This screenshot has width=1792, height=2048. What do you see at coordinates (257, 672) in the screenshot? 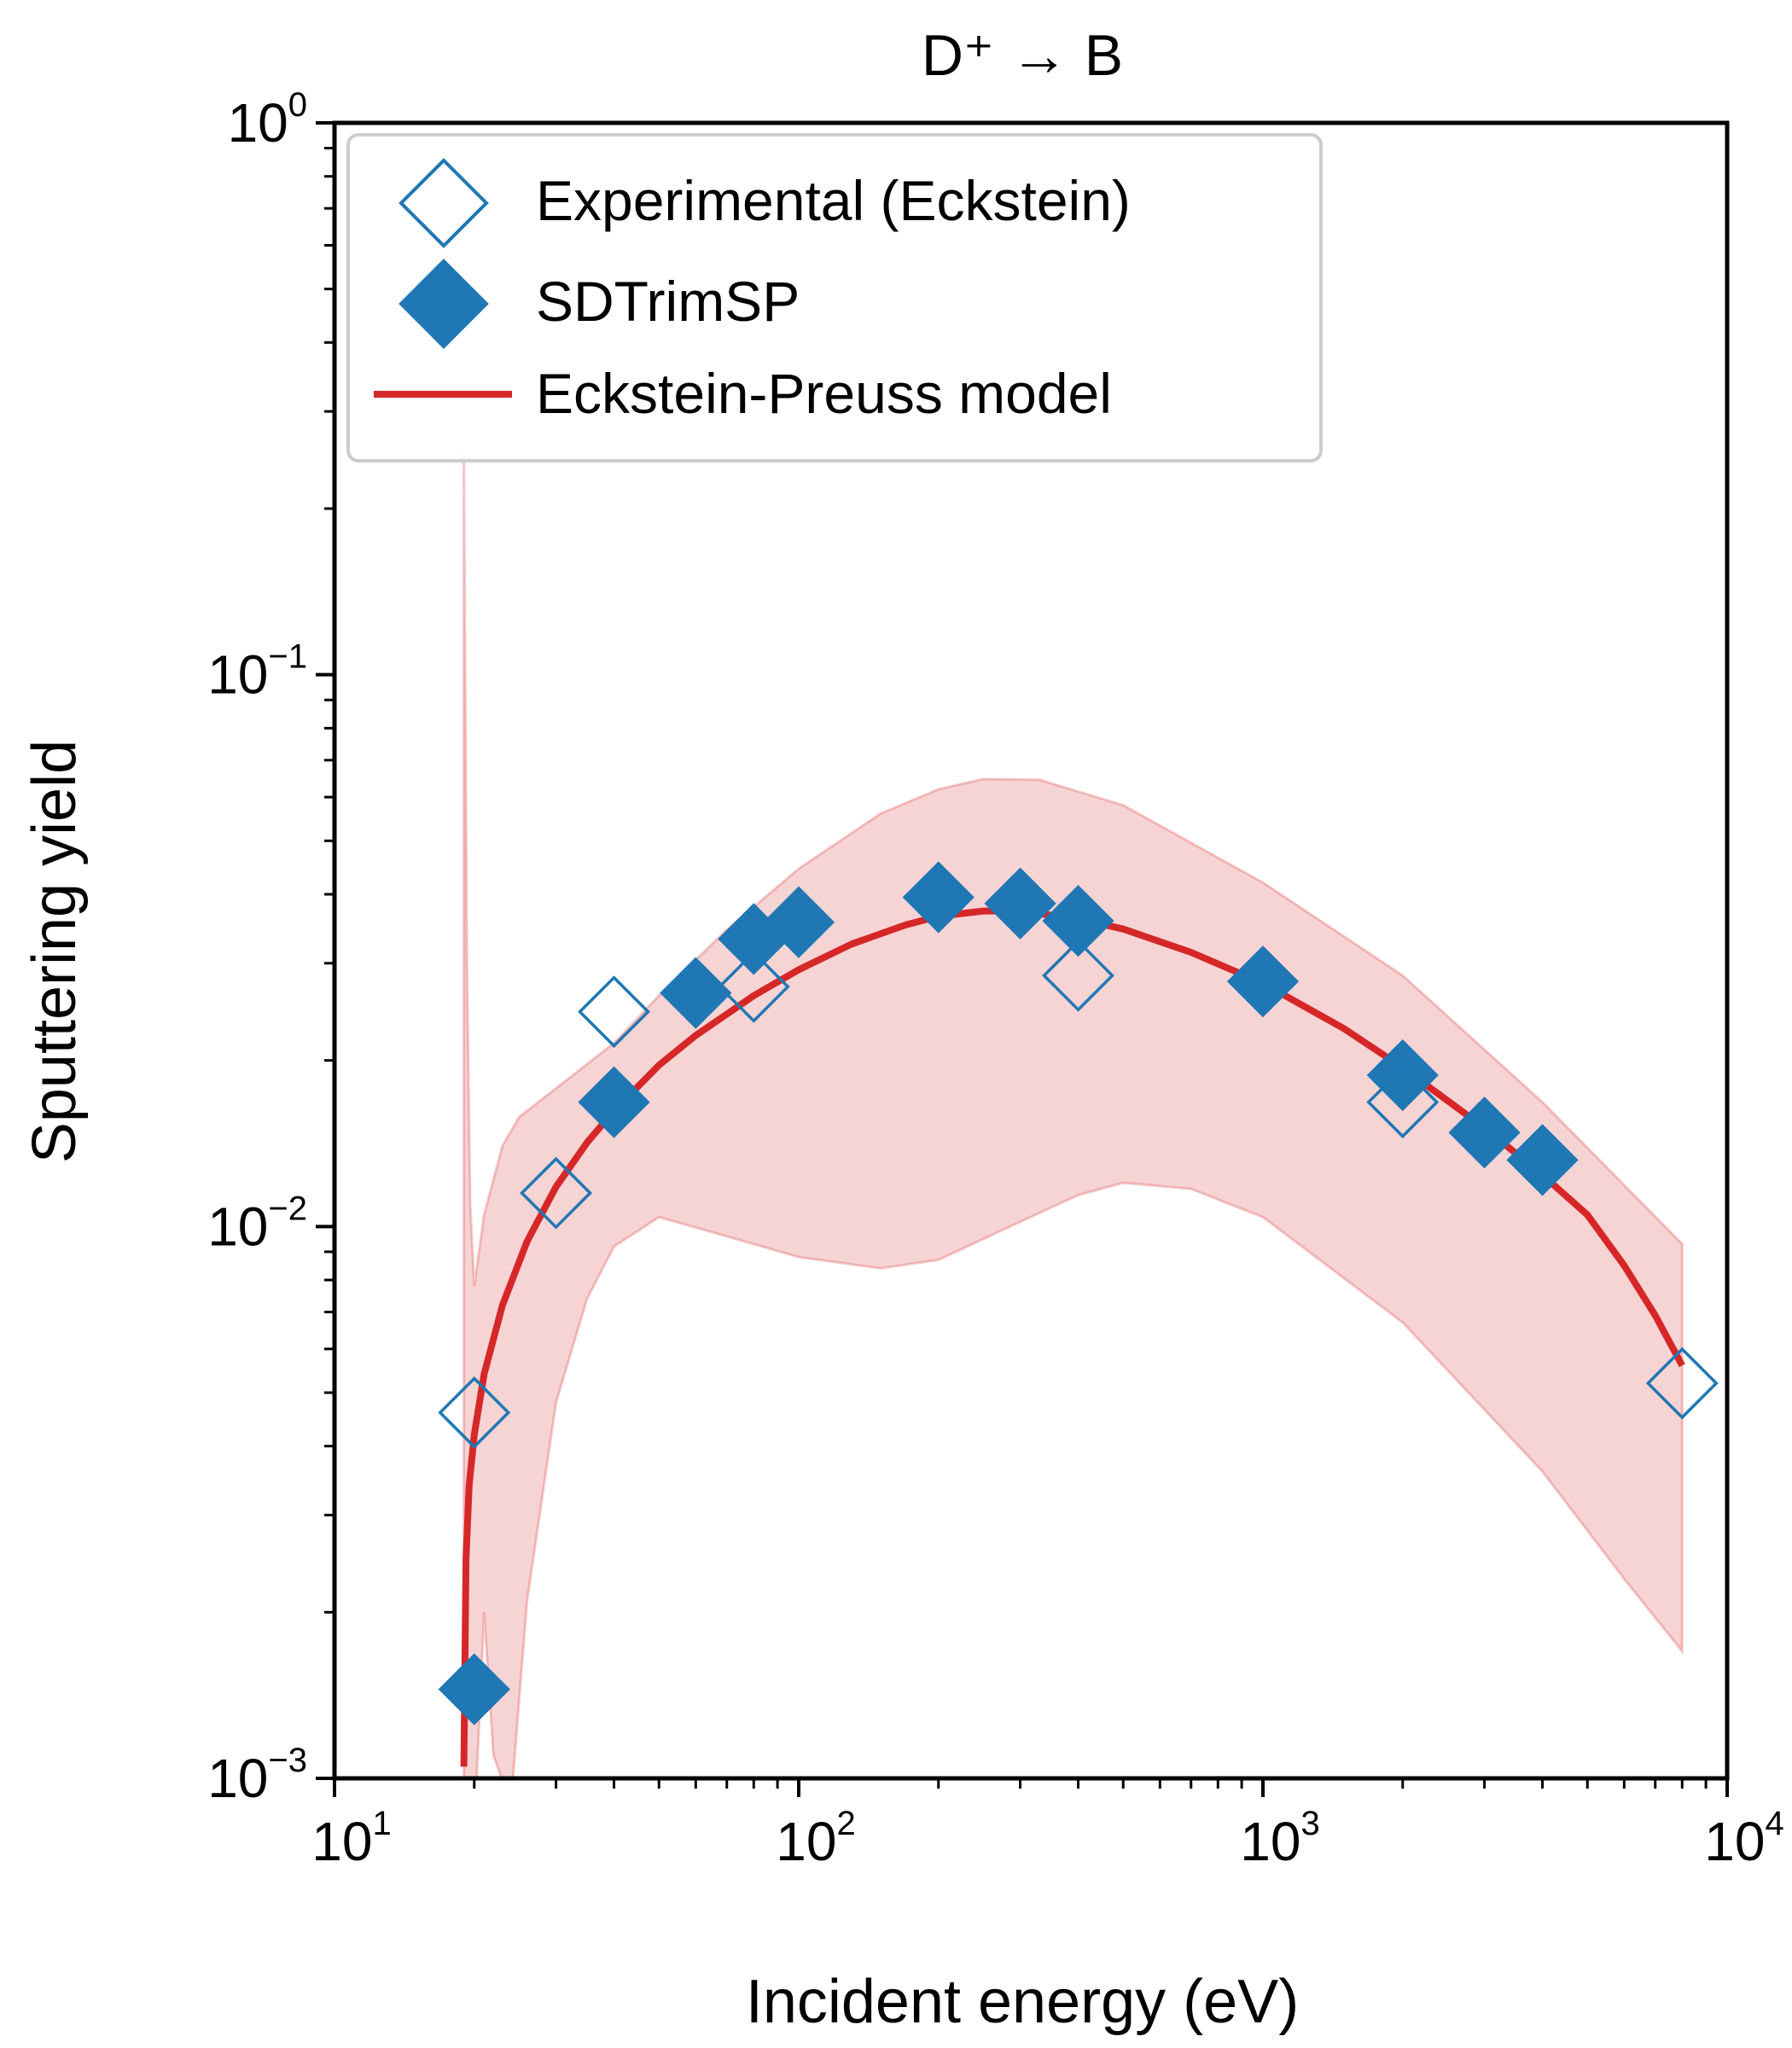
I see `y-tick-label: 10⁻¹` at bounding box center [257, 672].